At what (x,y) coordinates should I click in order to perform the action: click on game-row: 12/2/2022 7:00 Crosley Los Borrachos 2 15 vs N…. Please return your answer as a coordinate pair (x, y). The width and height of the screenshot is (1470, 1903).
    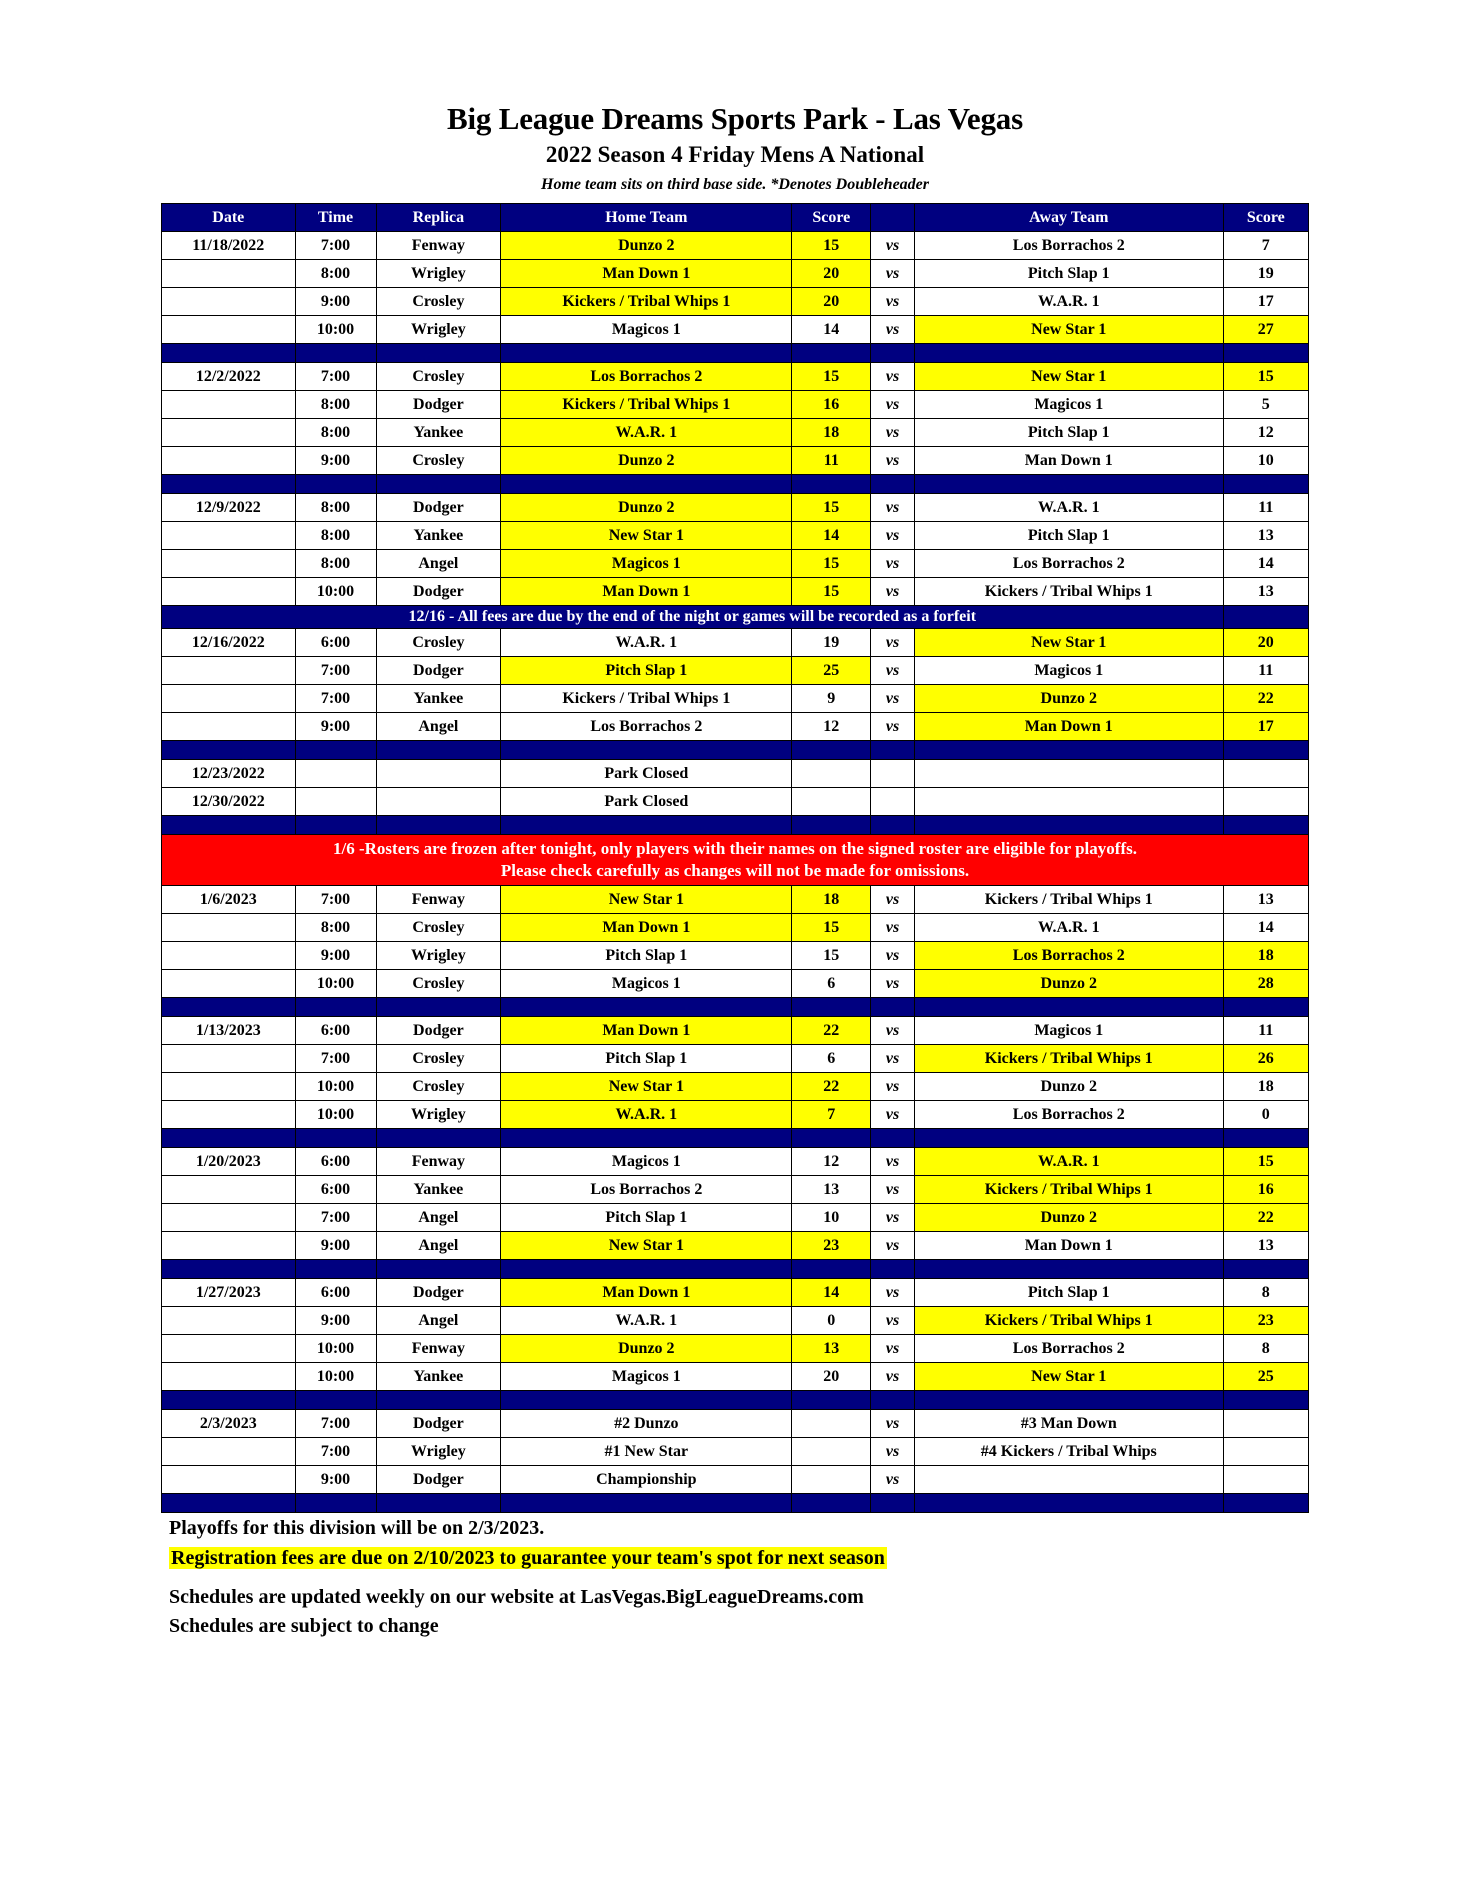
    Looking at the image, I should click on (735, 377).